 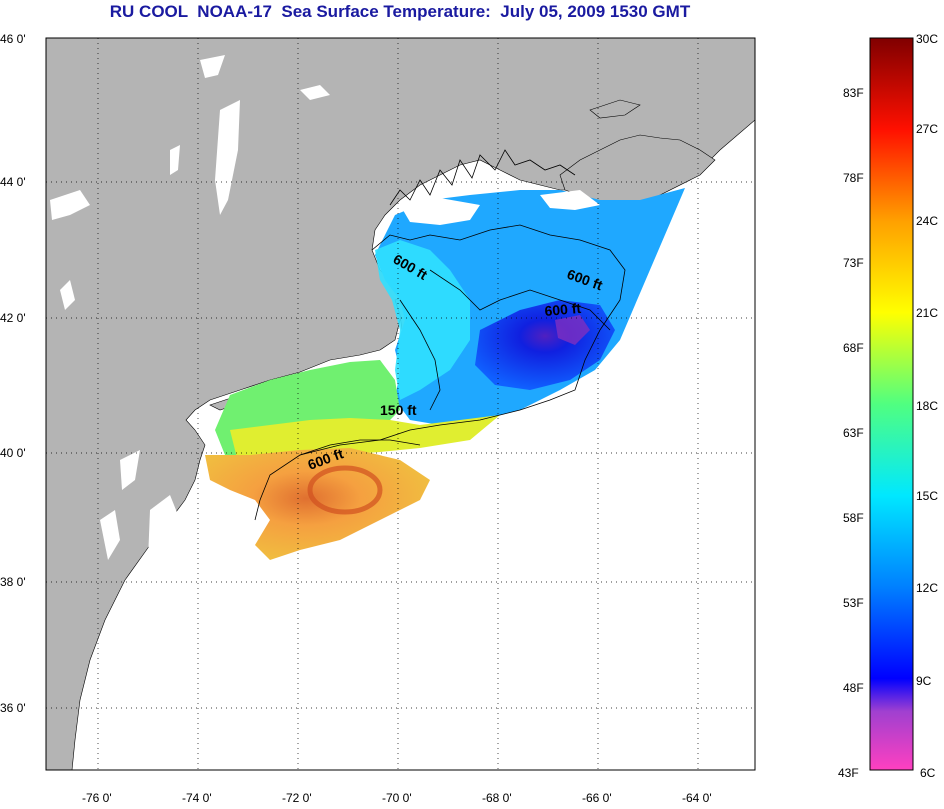 I want to click on lon-tick-label: -64 0', so click(x=697, y=798).